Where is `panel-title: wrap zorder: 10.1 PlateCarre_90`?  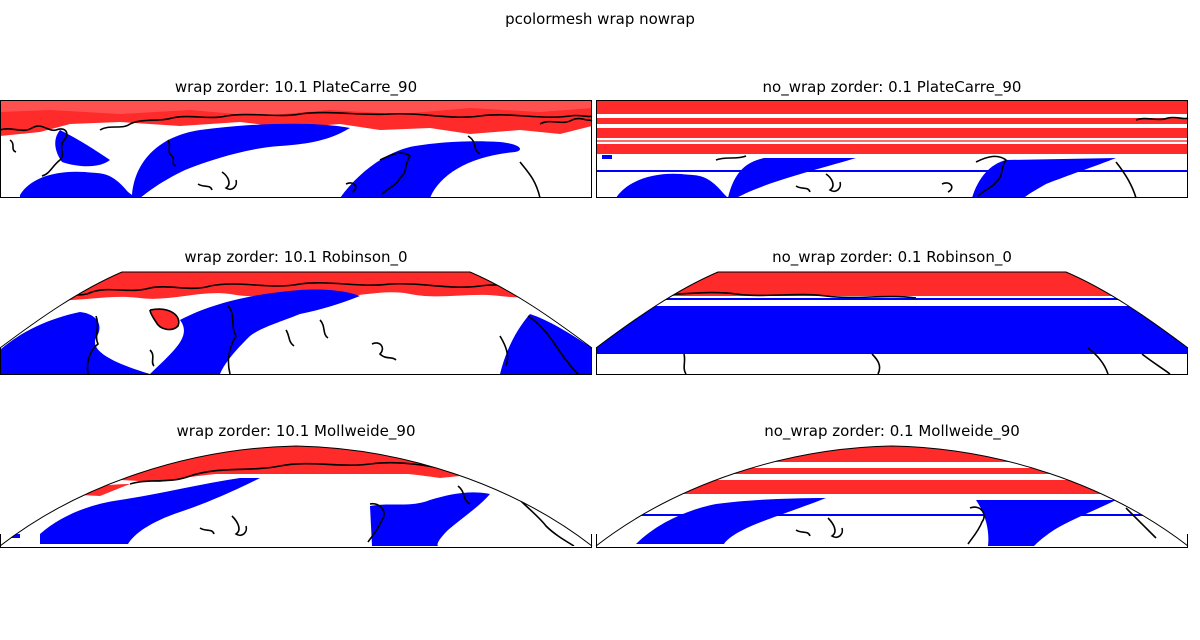
panel-title: wrap zorder: 10.1 PlateCarre_90 is located at coordinates (296, 87).